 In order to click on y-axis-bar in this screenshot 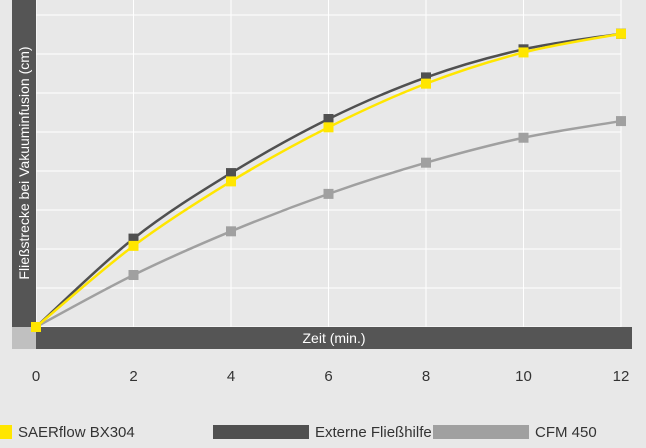, I will do `click(24, 163)`.